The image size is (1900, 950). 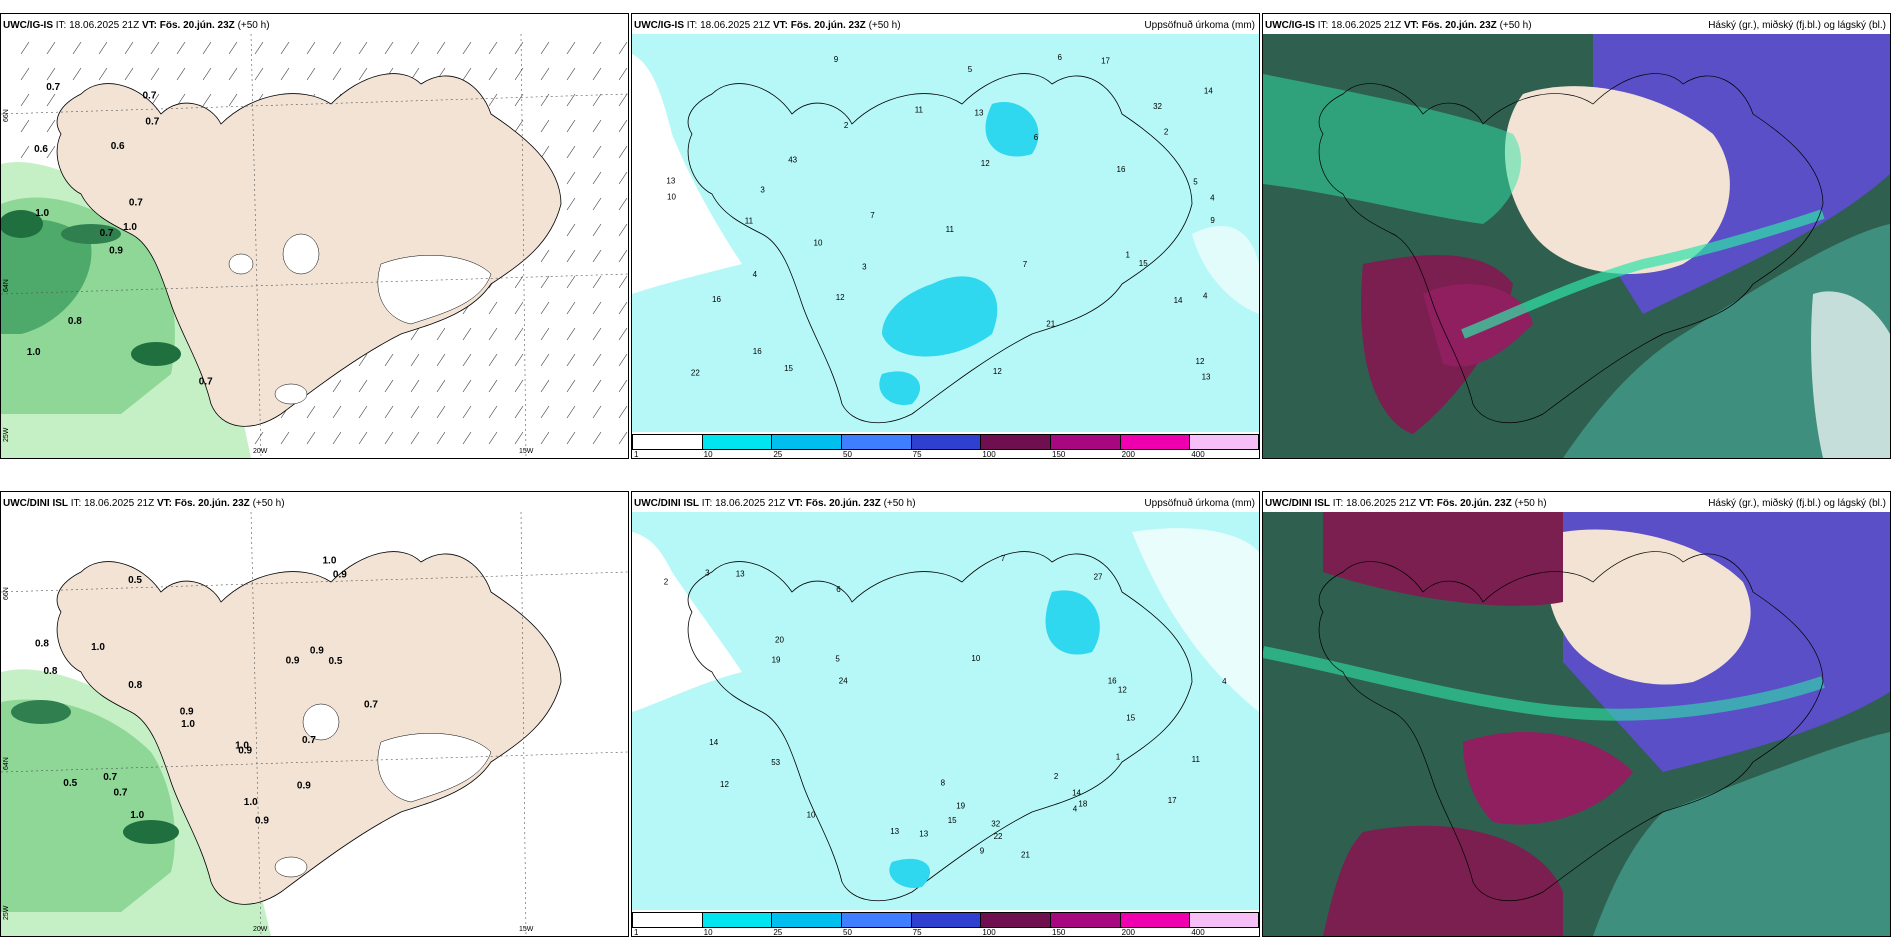 What do you see at coordinates (6, 912) in the screenshot?
I see `lon-label-25: 25W` at bounding box center [6, 912].